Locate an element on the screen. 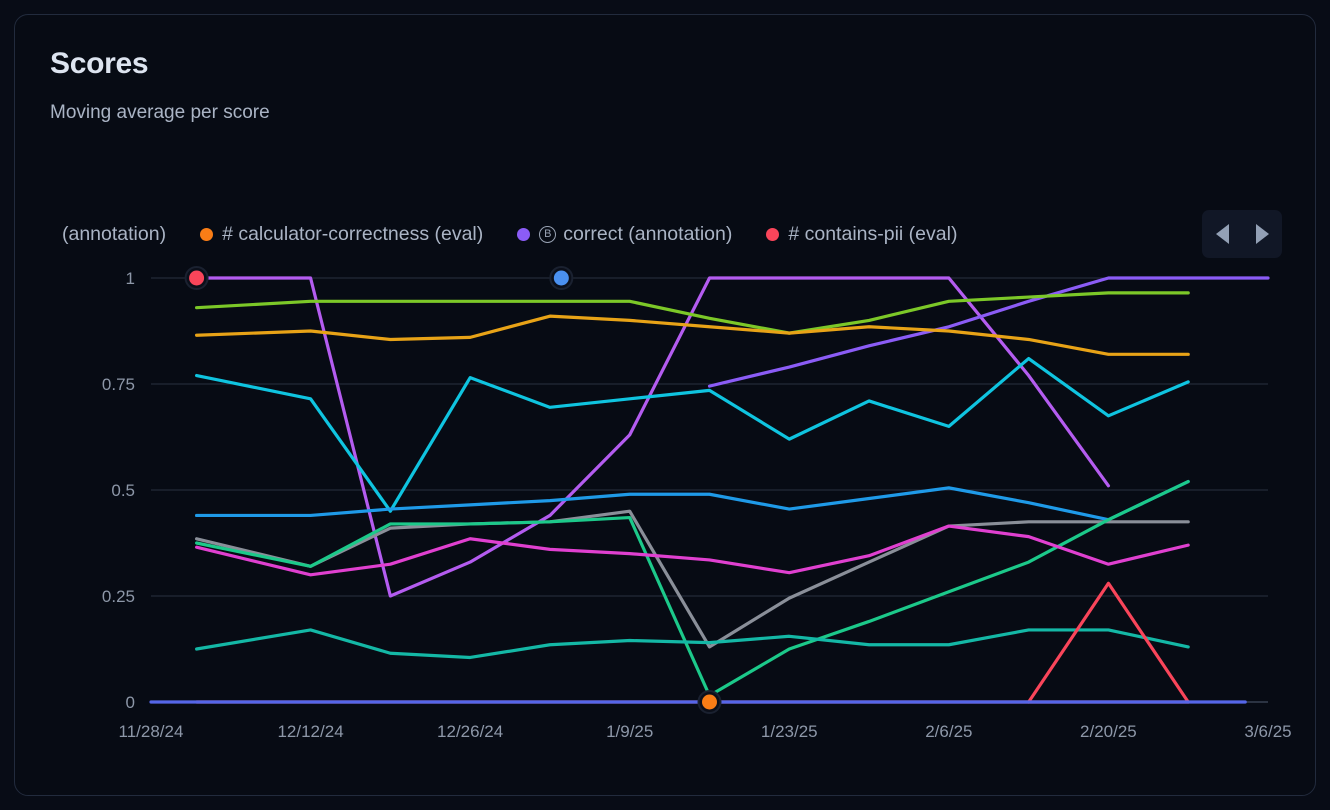  y-axis-tick-label: 1 is located at coordinates (130, 278).